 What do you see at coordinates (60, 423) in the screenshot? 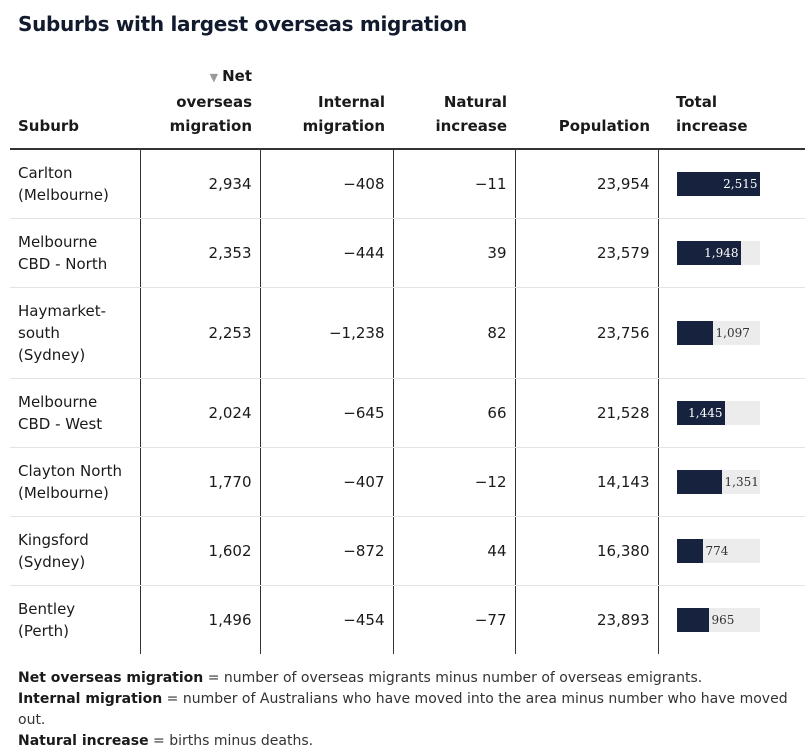
I see `suburb-name-line: CBD - West` at bounding box center [60, 423].